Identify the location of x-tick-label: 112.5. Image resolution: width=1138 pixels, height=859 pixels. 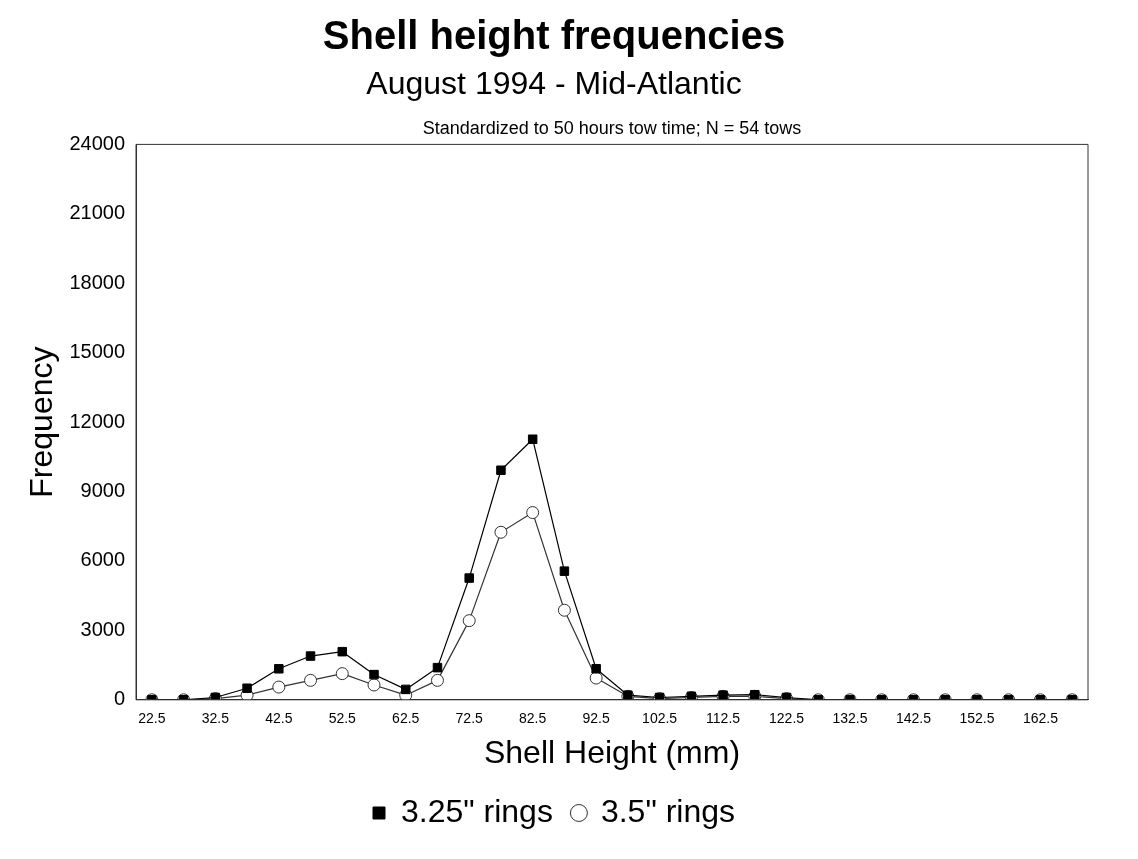
(723, 718).